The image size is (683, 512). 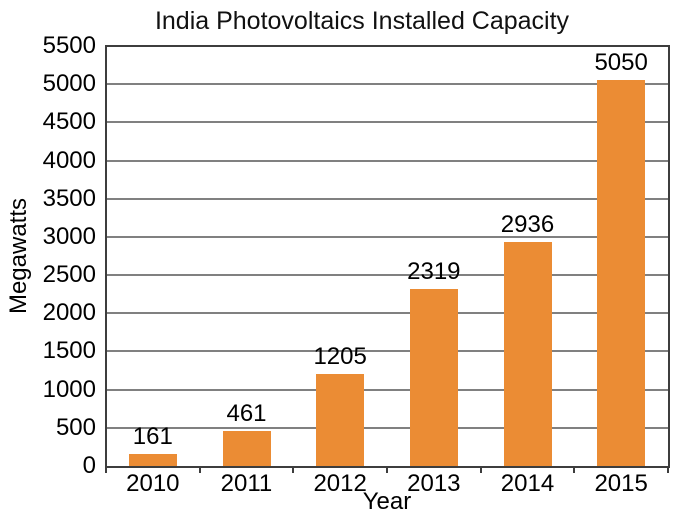 What do you see at coordinates (69, 351) in the screenshot?
I see `y-tick-label: 1500` at bounding box center [69, 351].